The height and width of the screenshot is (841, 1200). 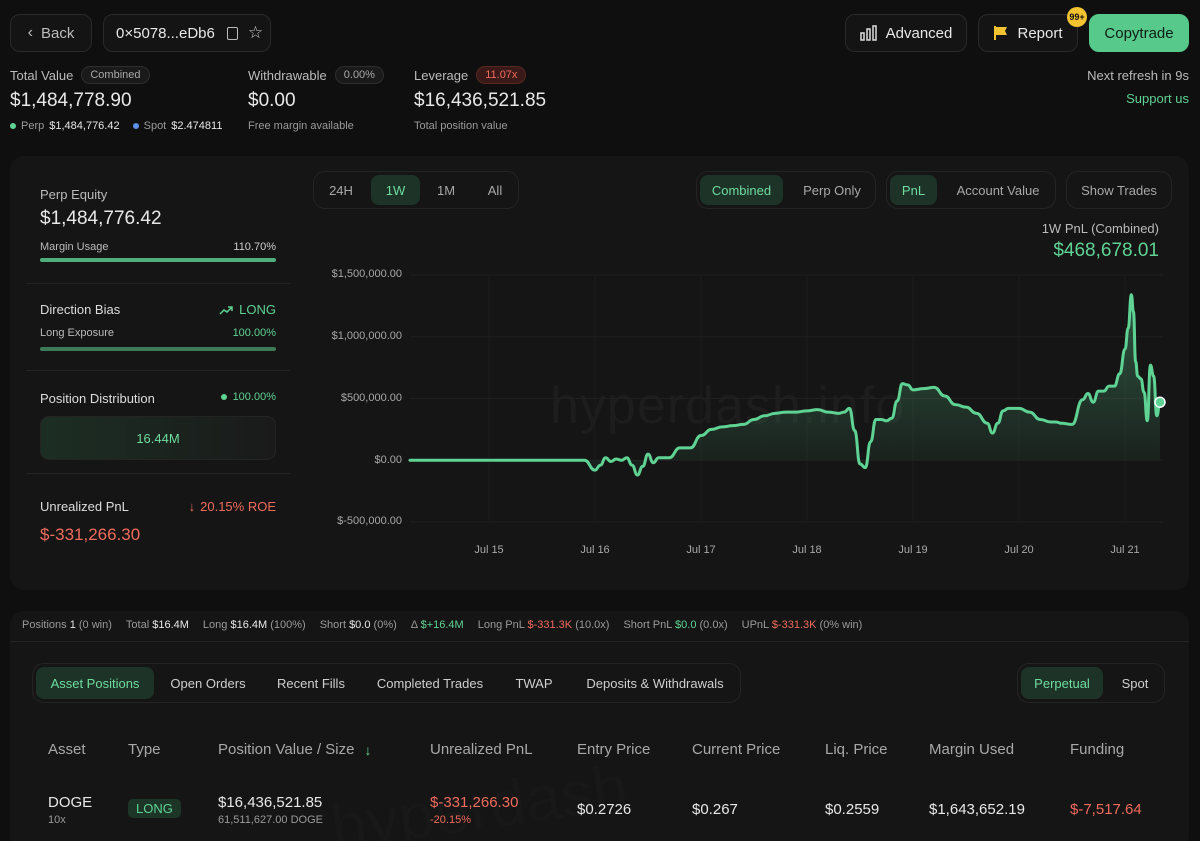 I want to click on show-trades-label: Show Trades, so click(x=1119, y=190).